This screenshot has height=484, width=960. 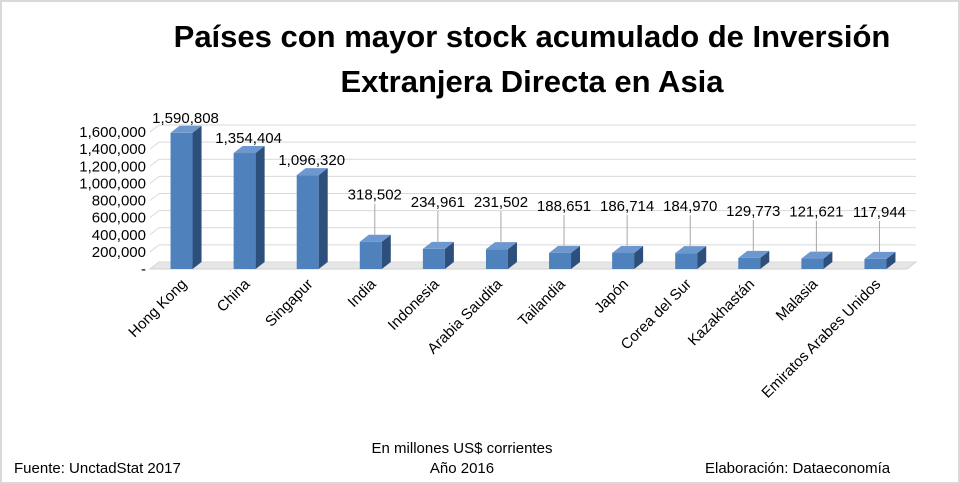 I want to click on category-label: Kazakhastán, so click(x=721, y=312).